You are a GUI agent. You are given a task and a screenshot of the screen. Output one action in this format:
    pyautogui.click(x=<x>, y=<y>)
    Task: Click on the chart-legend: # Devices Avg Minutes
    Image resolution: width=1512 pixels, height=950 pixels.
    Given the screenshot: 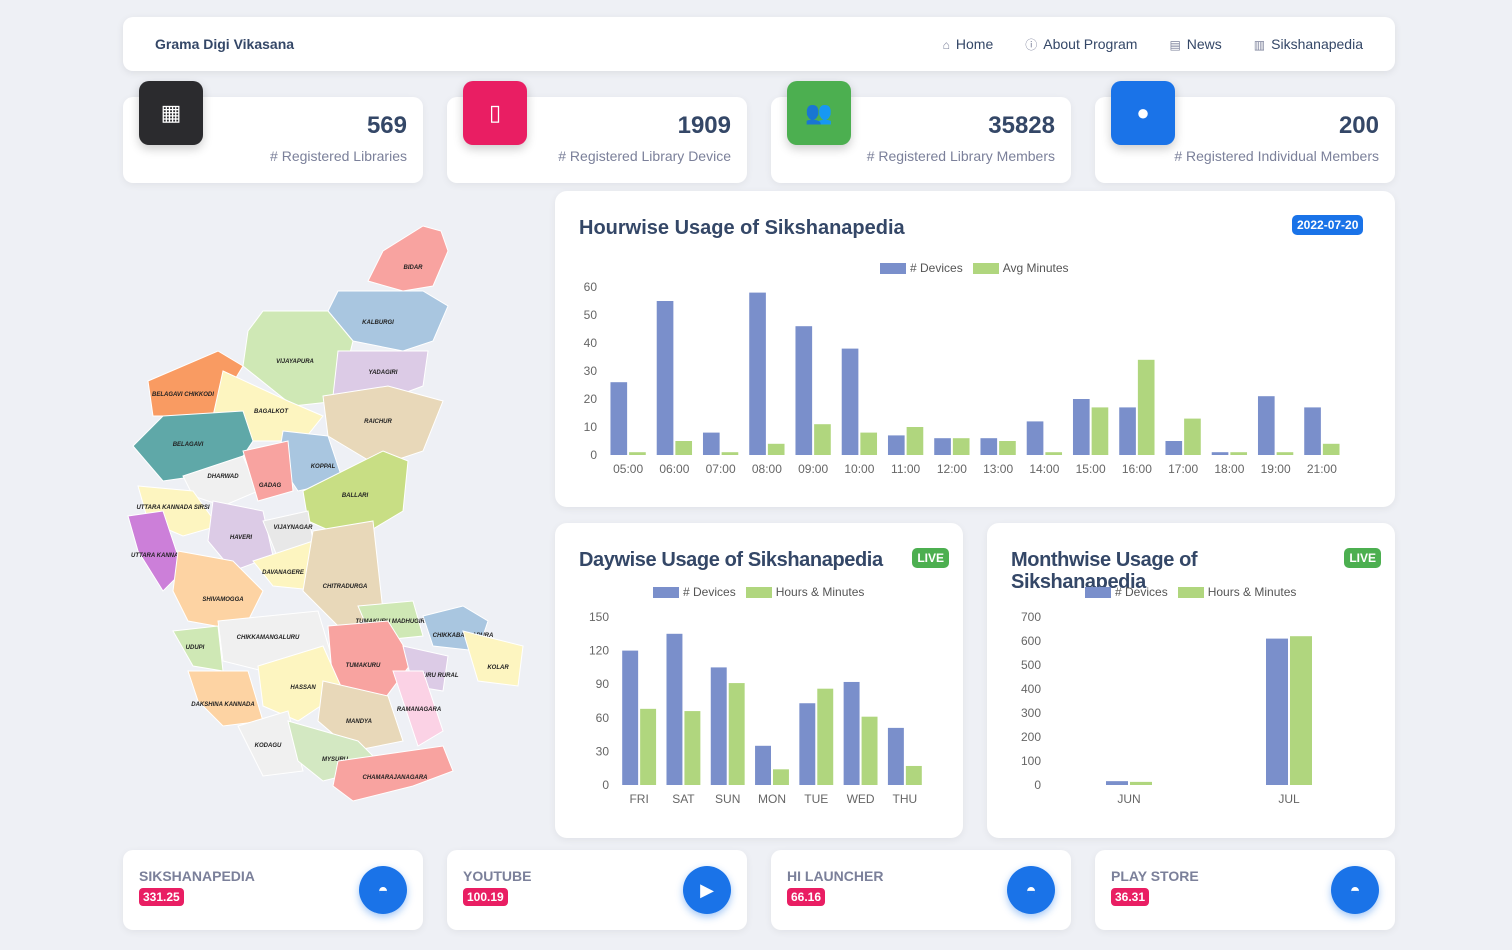 What is the action you would take?
    pyautogui.click(x=974, y=268)
    